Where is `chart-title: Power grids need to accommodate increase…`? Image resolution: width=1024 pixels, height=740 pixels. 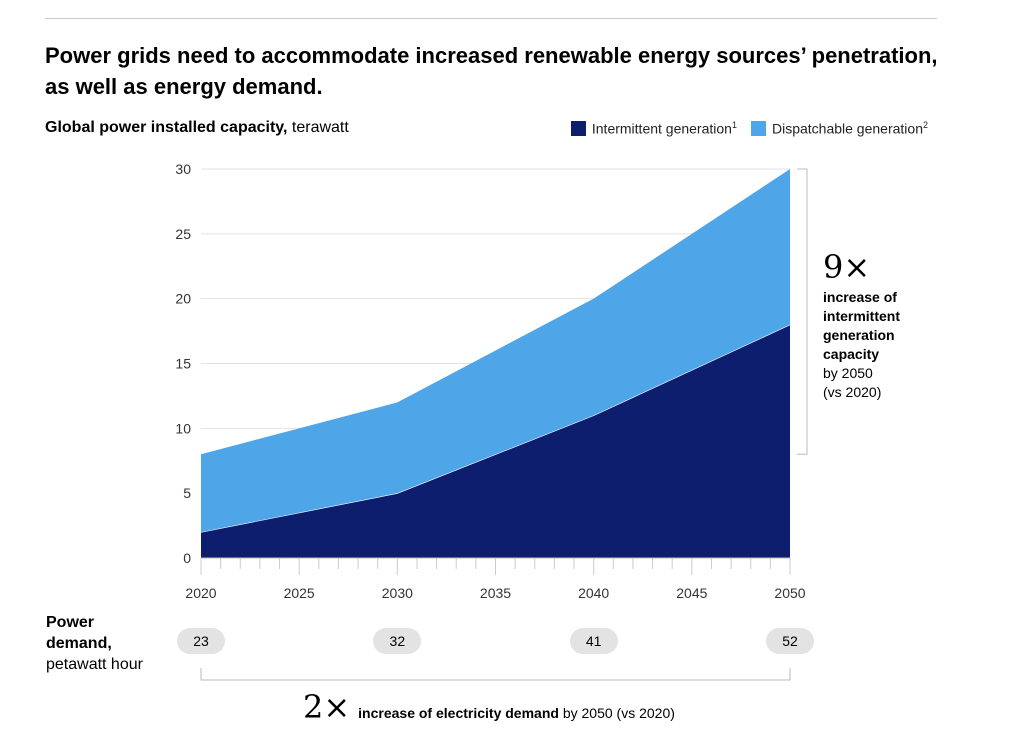
chart-title: Power grids need to accommodate increase… is located at coordinates (491, 71).